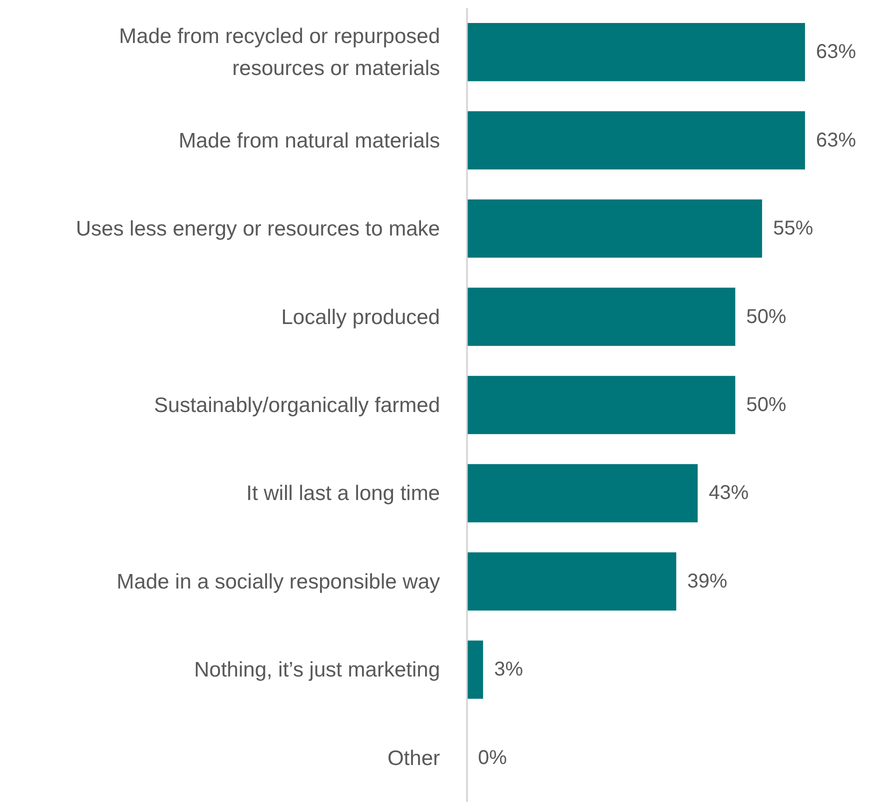 The height and width of the screenshot is (811, 869). I want to click on data-label: 43%, so click(728, 493).